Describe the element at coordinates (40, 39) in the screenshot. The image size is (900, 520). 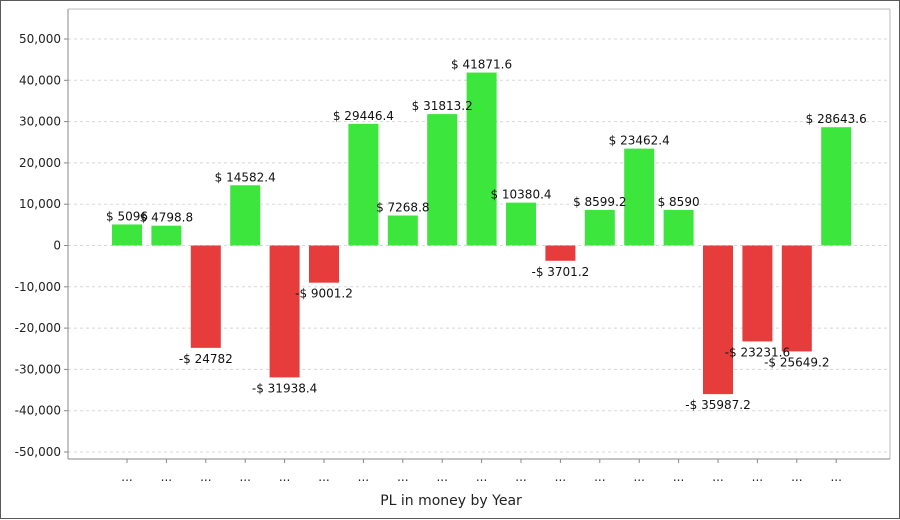
I see `y-tick-label: 50,000` at that location.